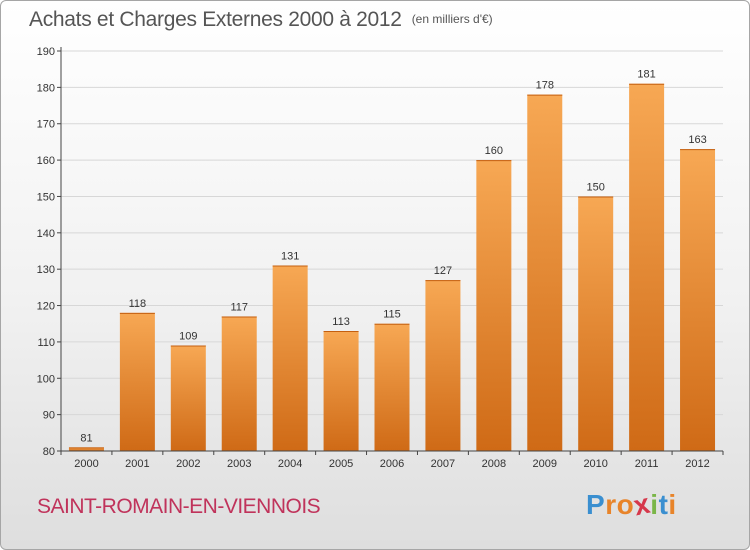 This screenshot has height=550, width=750. I want to click on value-label: 81, so click(86, 438).